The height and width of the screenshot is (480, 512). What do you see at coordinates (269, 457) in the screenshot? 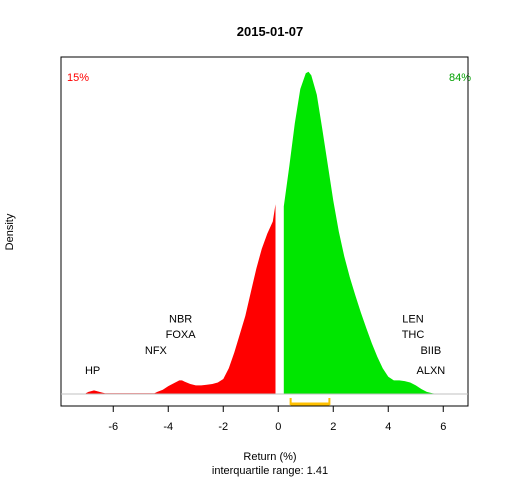
I see `x-axis-label: Return (%)` at bounding box center [269, 457].